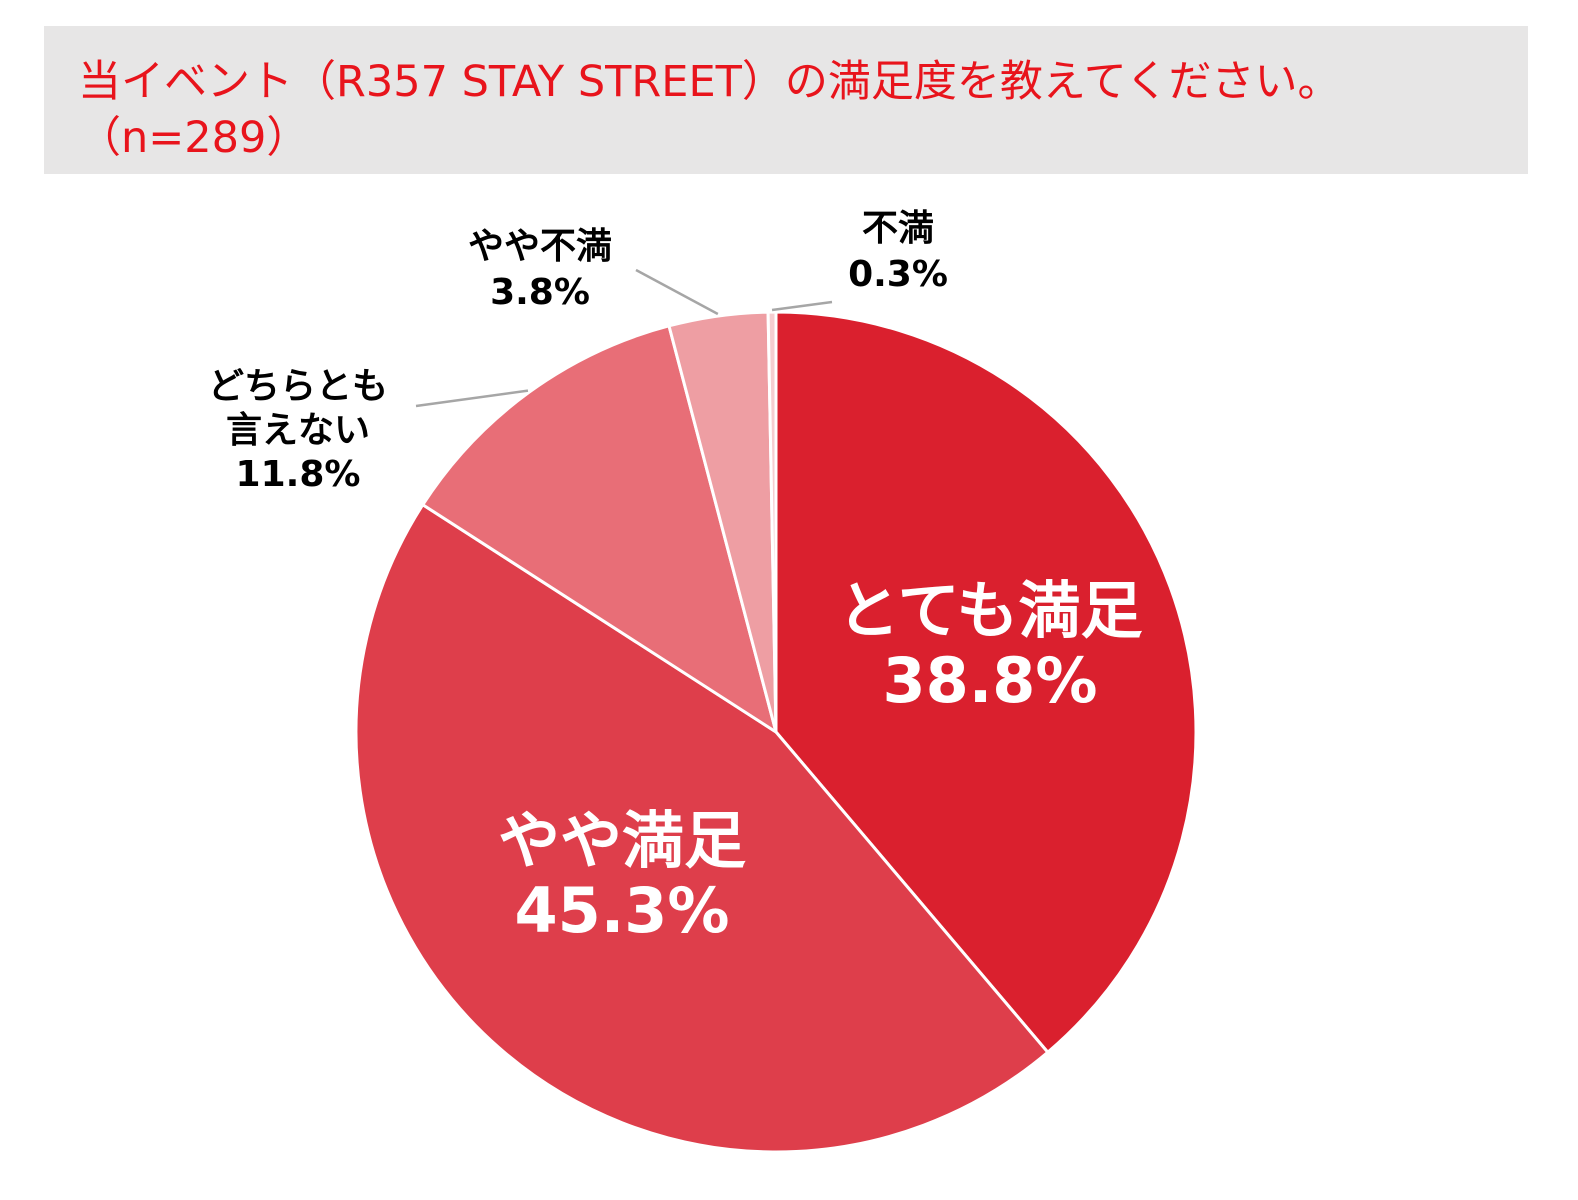 Image resolution: width=1578 pixels, height=1200 pixels. I want to click on slice-label-とても満足: とても満足, so click(989, 610).